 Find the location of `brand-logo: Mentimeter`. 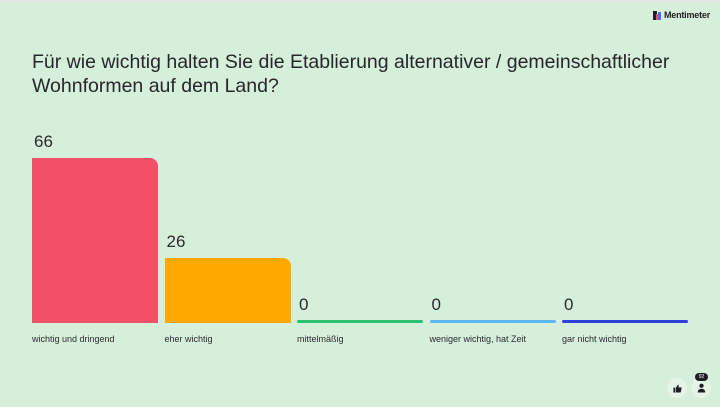

brand-logo: Mentimeter is located at coordinates (681, 15).